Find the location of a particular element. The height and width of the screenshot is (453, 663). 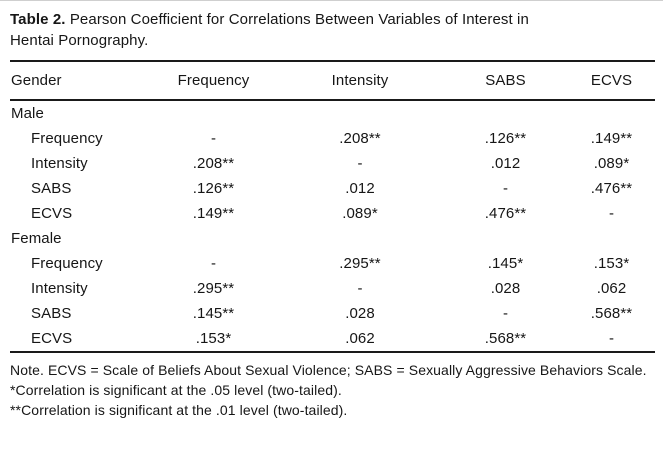

corr-cell: .145** is located at coordinates (213, 313).